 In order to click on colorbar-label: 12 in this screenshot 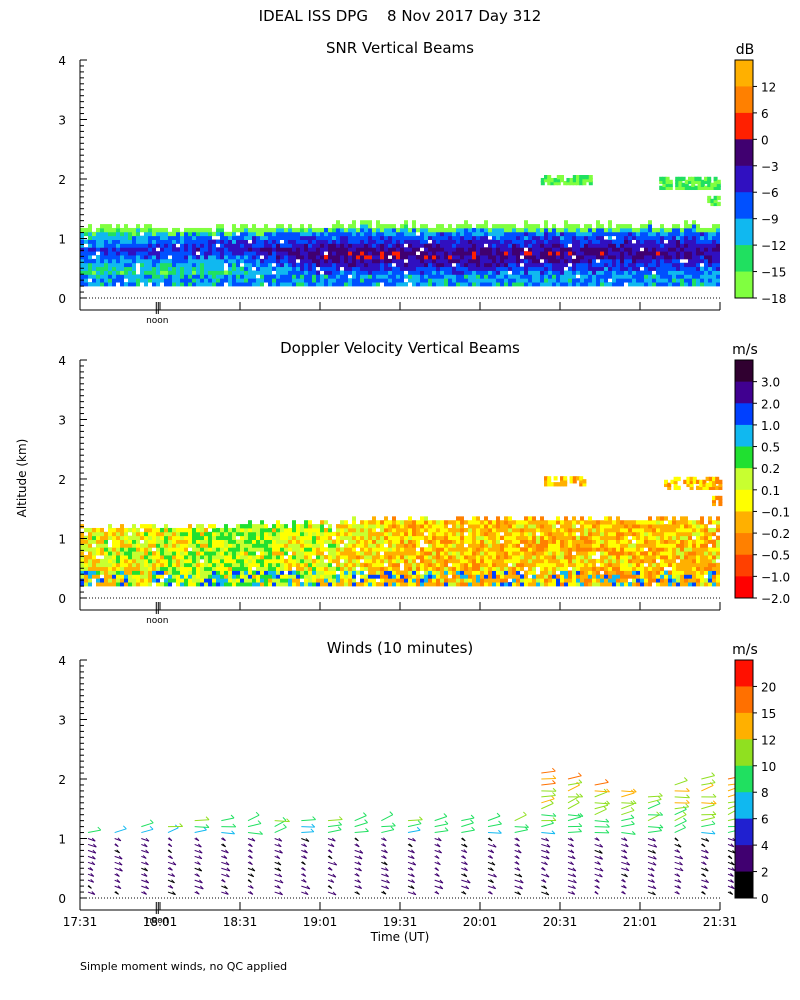, I will do `click(768, 87)`.